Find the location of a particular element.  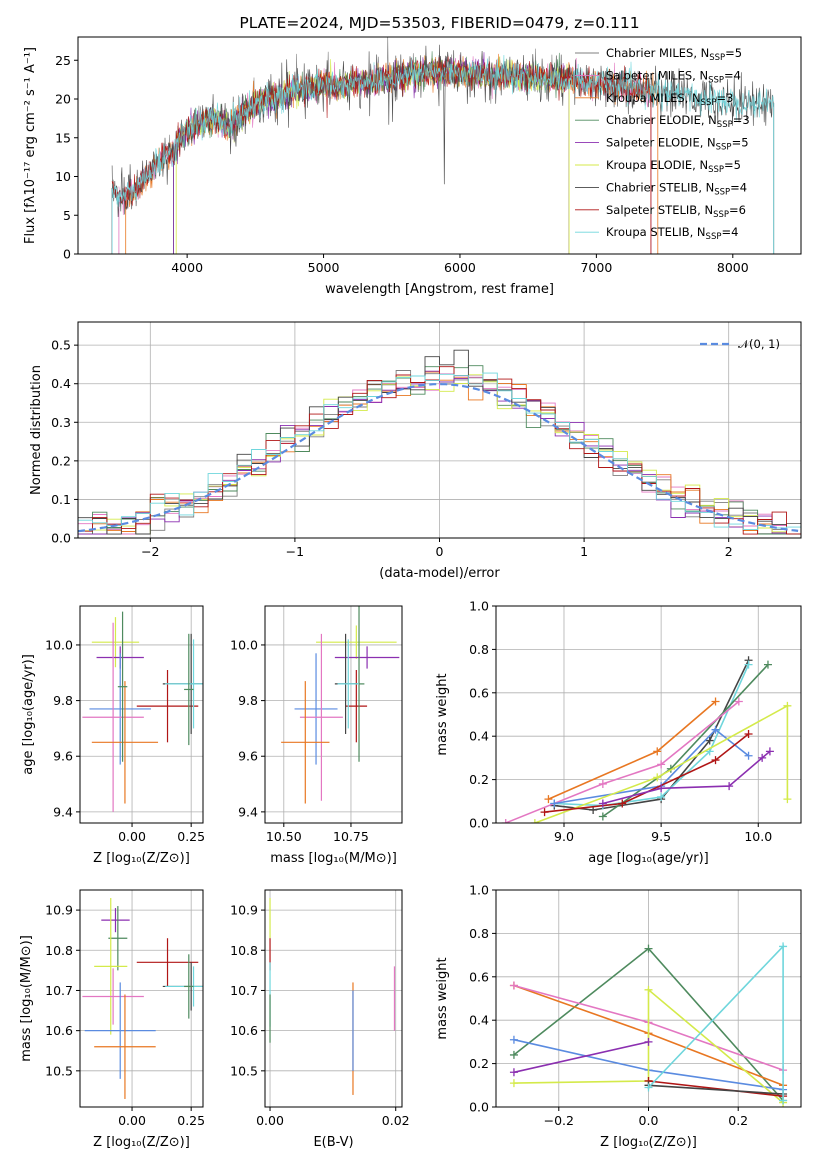

residuals-ylabel: Normed distribution is located at coordinates (36, 430).